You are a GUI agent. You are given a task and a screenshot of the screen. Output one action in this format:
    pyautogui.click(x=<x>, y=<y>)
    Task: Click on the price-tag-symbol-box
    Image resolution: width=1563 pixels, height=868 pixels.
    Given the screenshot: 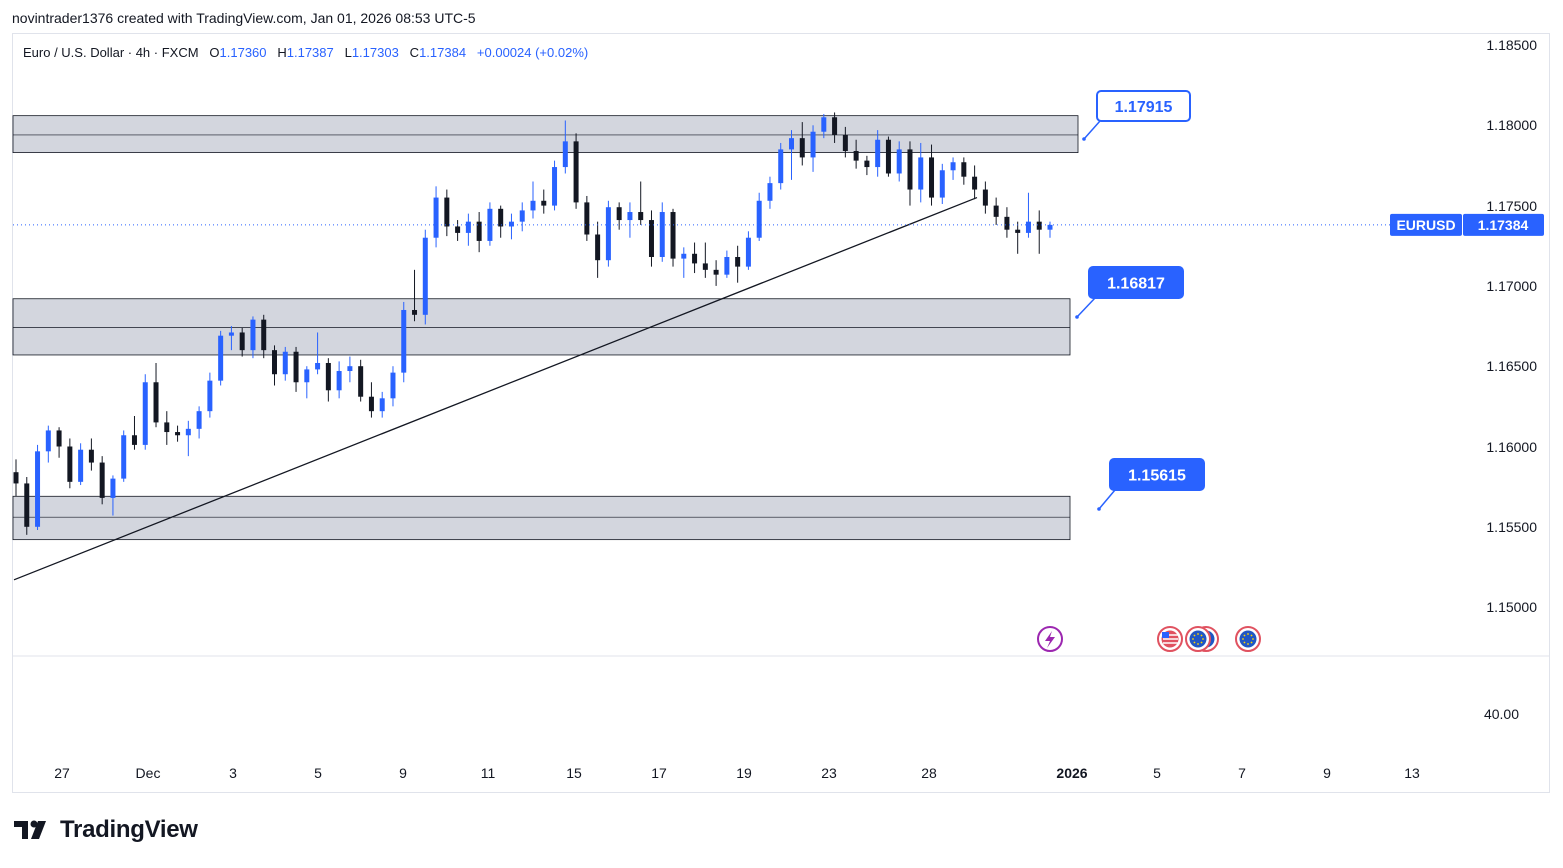 What is the action you would take?
    pyautogui.click(x=1426, y=224)
    